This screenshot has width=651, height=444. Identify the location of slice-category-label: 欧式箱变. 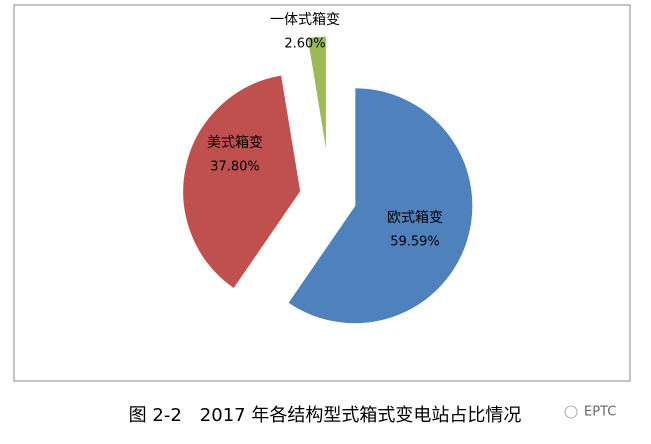
(415, 218).